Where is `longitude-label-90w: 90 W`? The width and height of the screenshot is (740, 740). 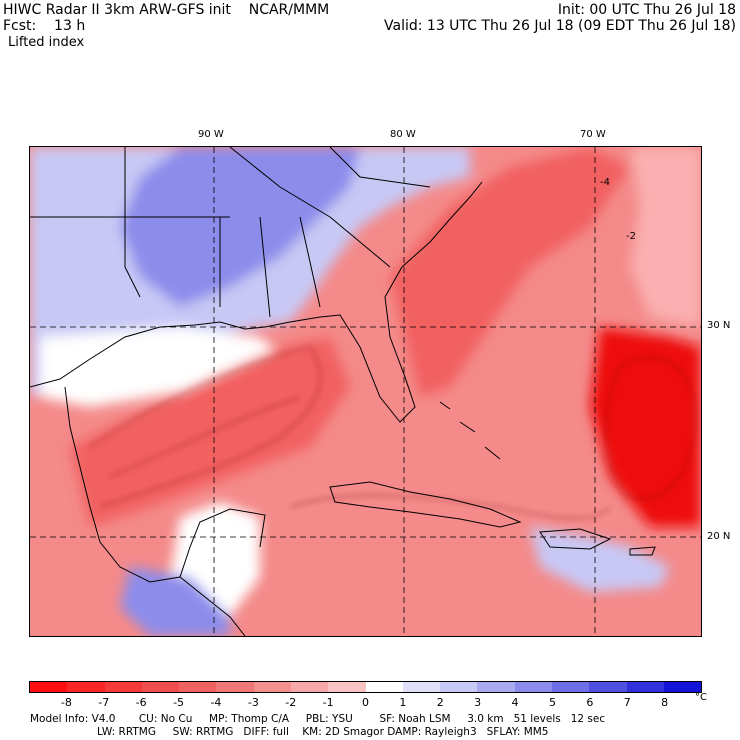 longitude-label-90w: 90 W is located at coordinates (211, 134).